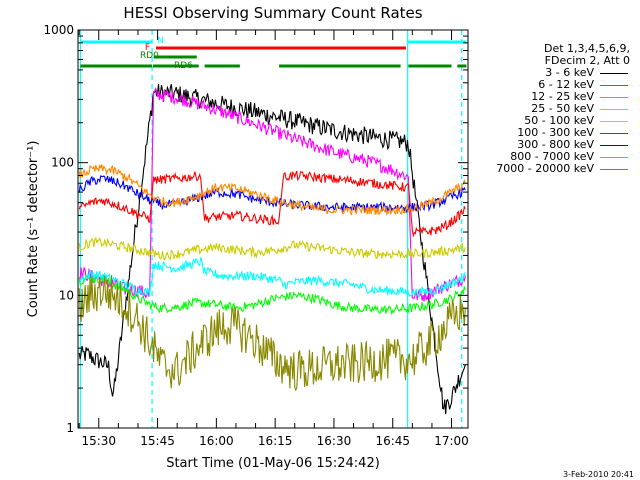 This screenshot has height=480, width=640. Describe the element at coordinates (157, 441) in the screenshot. I see `x-tick-label-1: 15:45` at that location.